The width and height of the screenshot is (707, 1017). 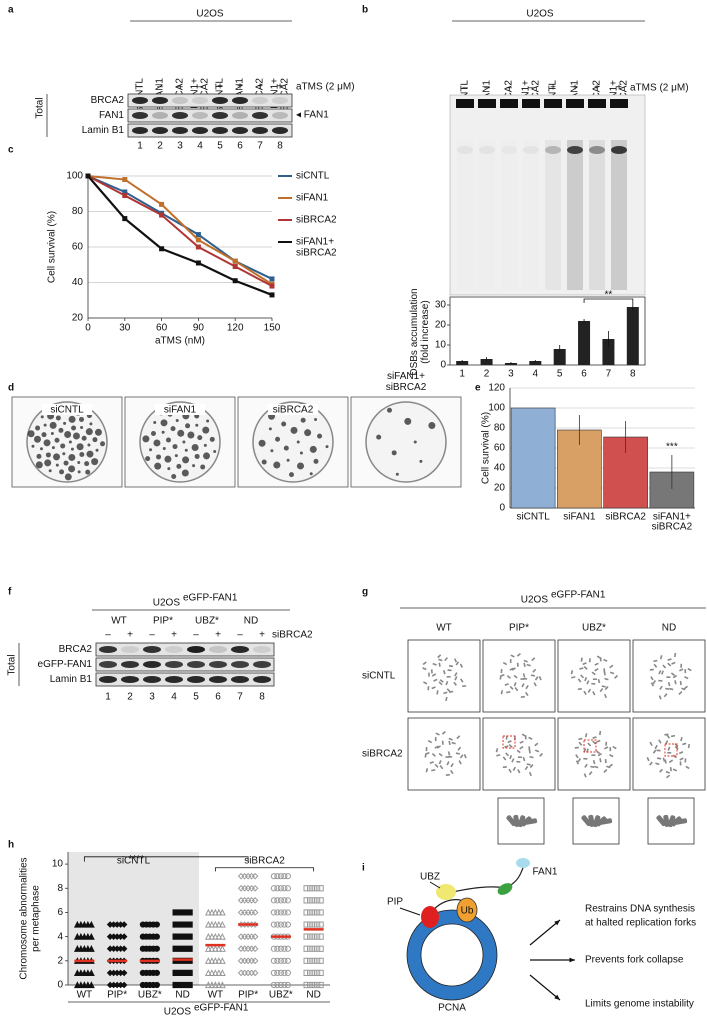 What do you see at coordinates (579, 517) in the screenshot?
I see `x-tick-label: siFAN1` at bounding box center [579, 517].